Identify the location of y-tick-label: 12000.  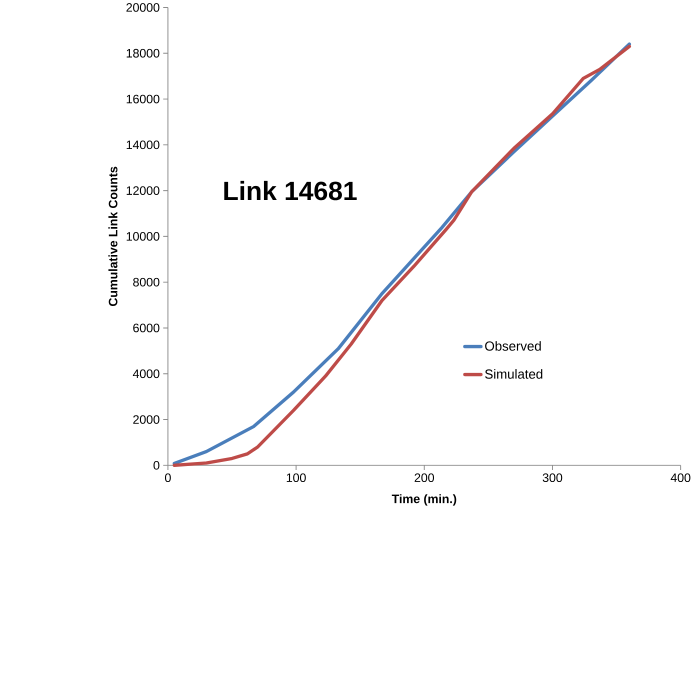
(143, 190).